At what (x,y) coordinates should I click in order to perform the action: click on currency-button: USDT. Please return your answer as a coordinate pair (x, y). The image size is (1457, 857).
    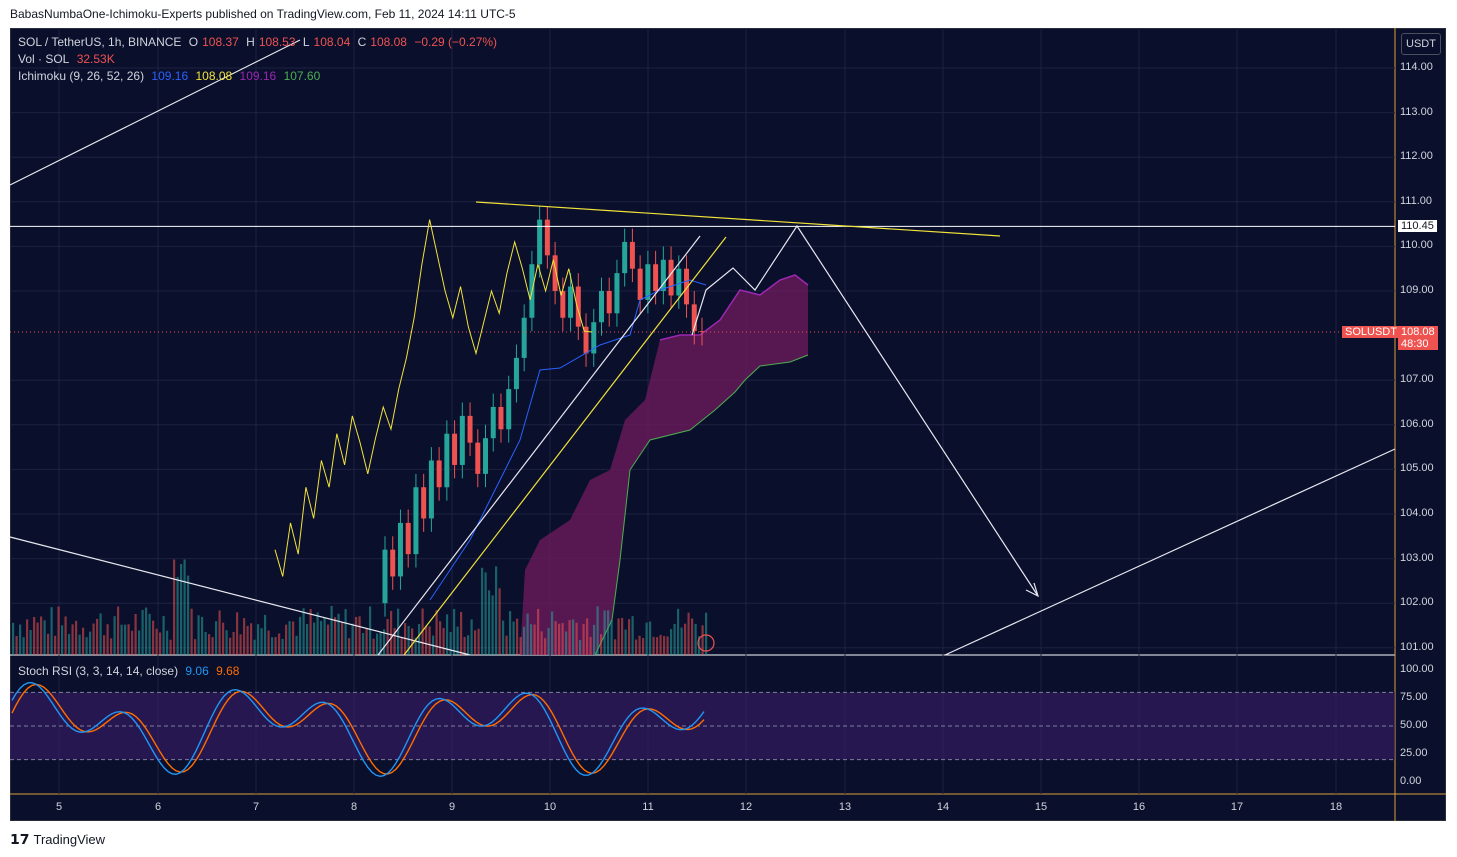
    Looking at the image, I should click on (1421, 44).